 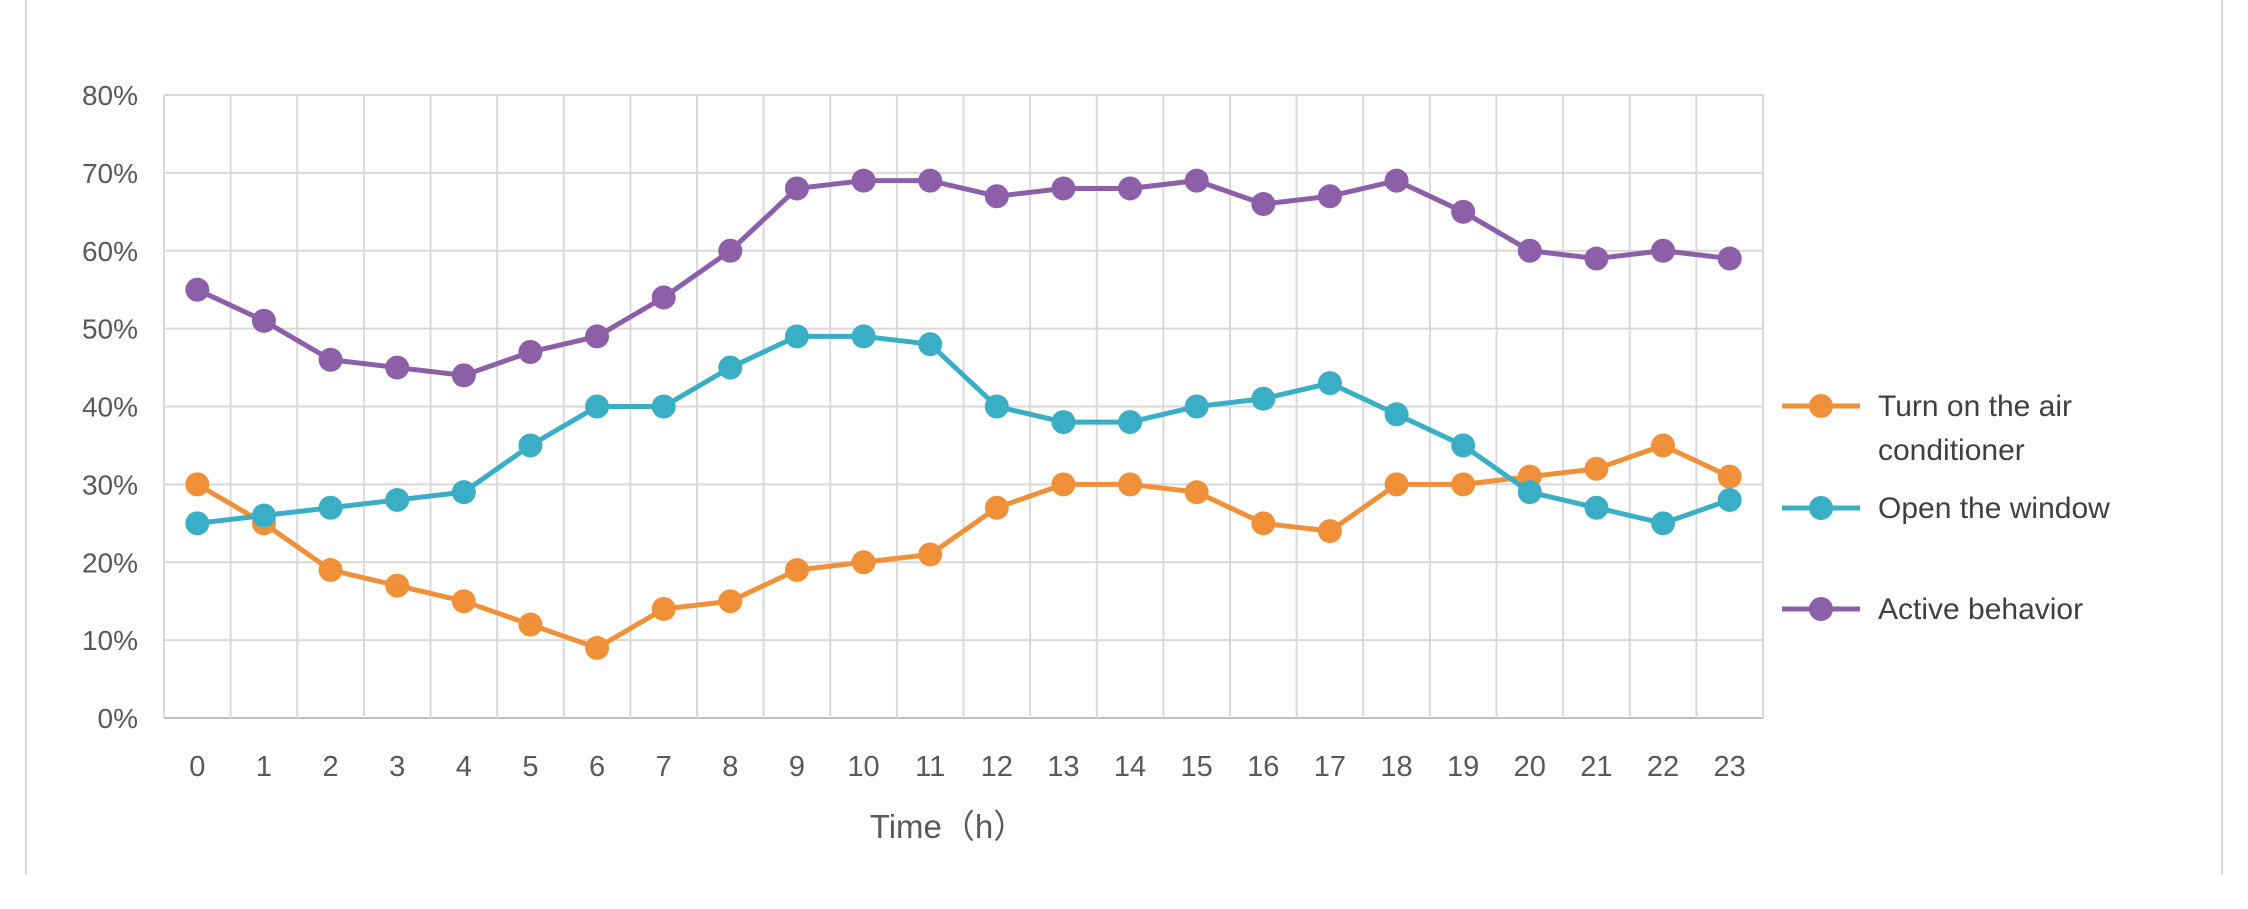 I want to click on y-axis-tick-labels: 0% 10% 20% 30% 40% 50% 60% 70% 80%, so click(x=110, y=407).